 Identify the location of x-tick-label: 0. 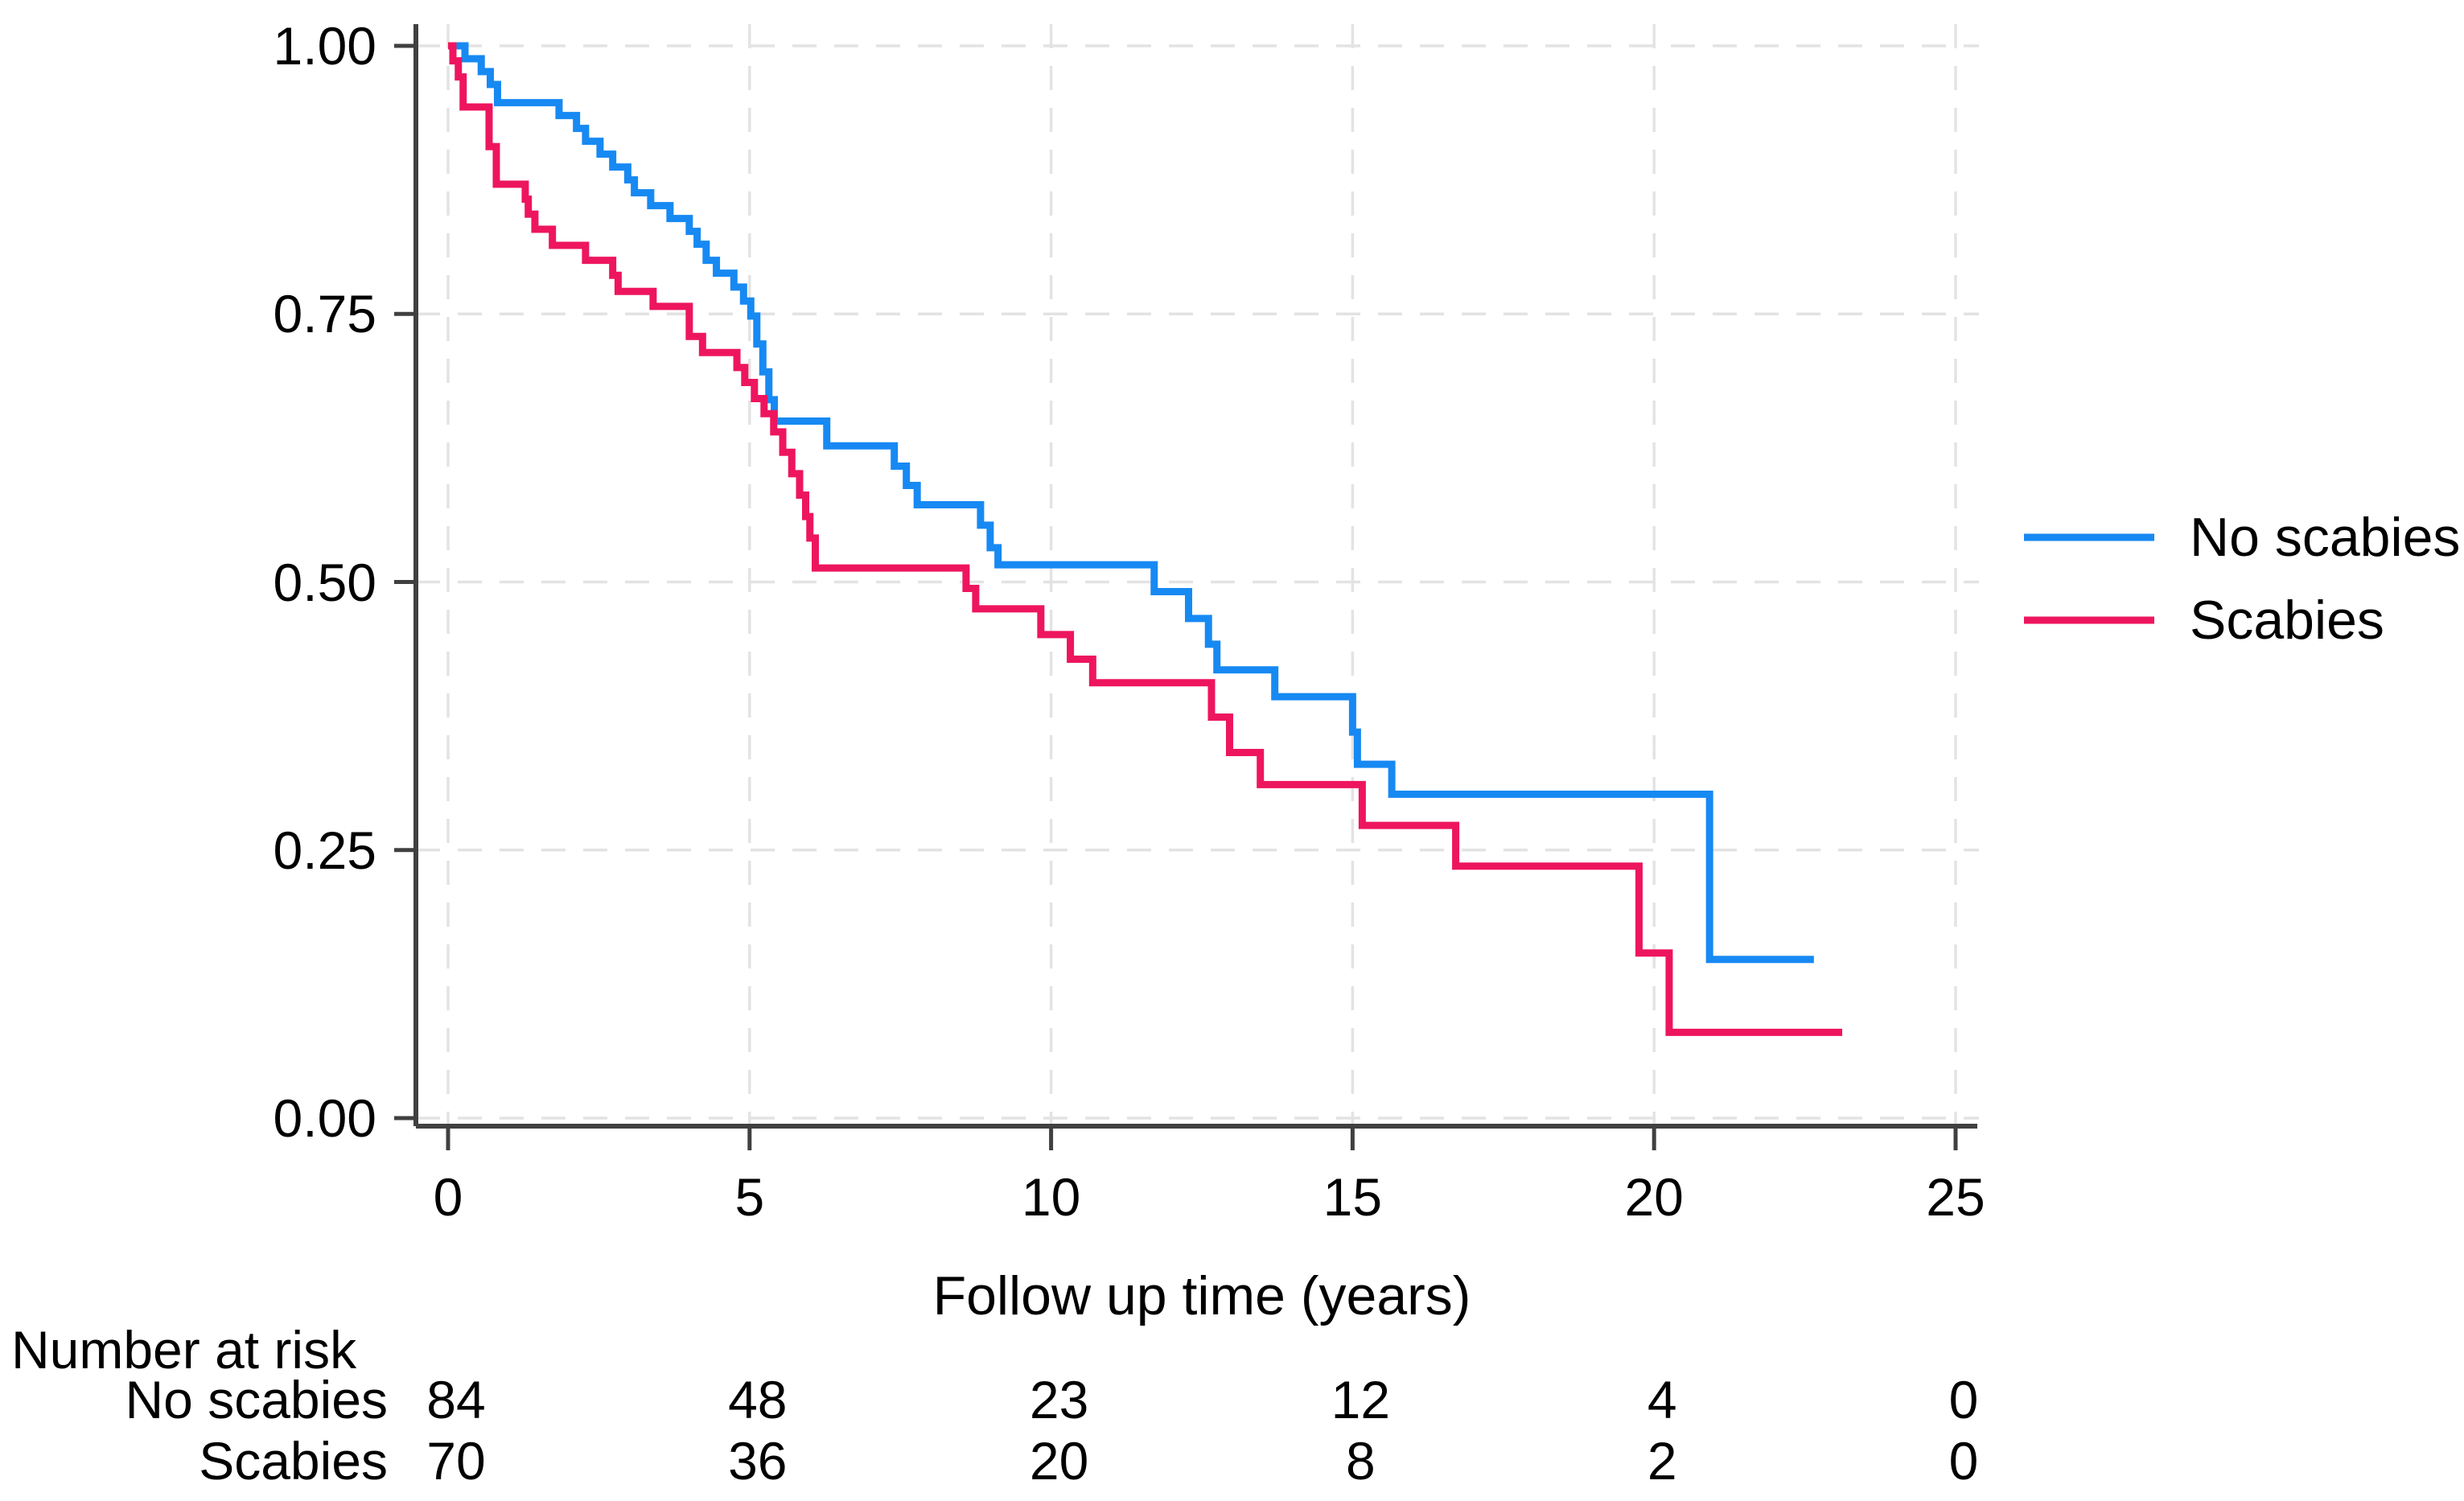
(448, 1197).